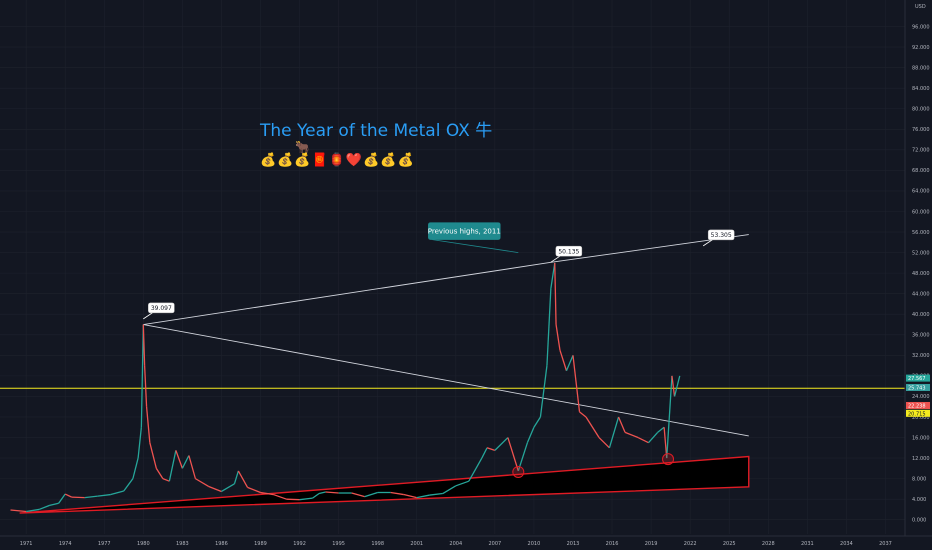 The width and height of the screenshot is (932, 550). Describe the element at coordinates (920, 7) in the screenshot. I see `currency-label: USD` at that location.